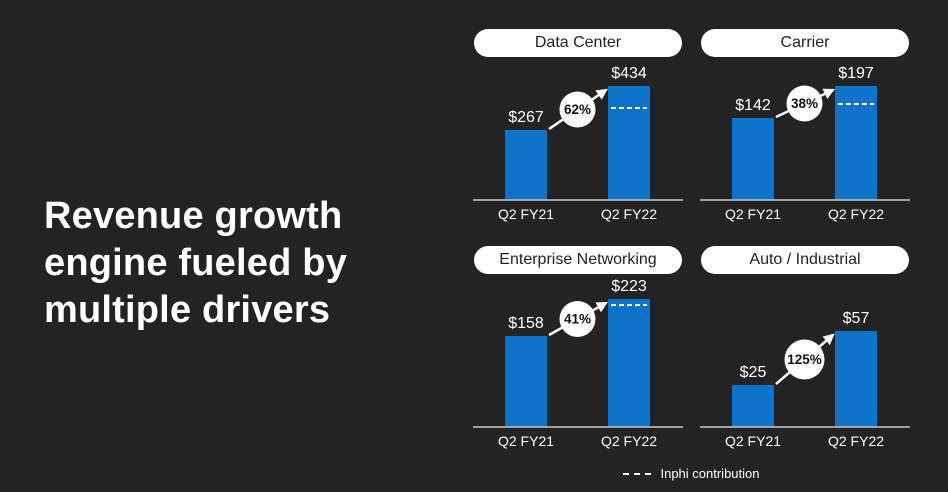 The width and height of the screenshot is (948, 492). I want to click on inphi-dash-icon, so click(637, 473).